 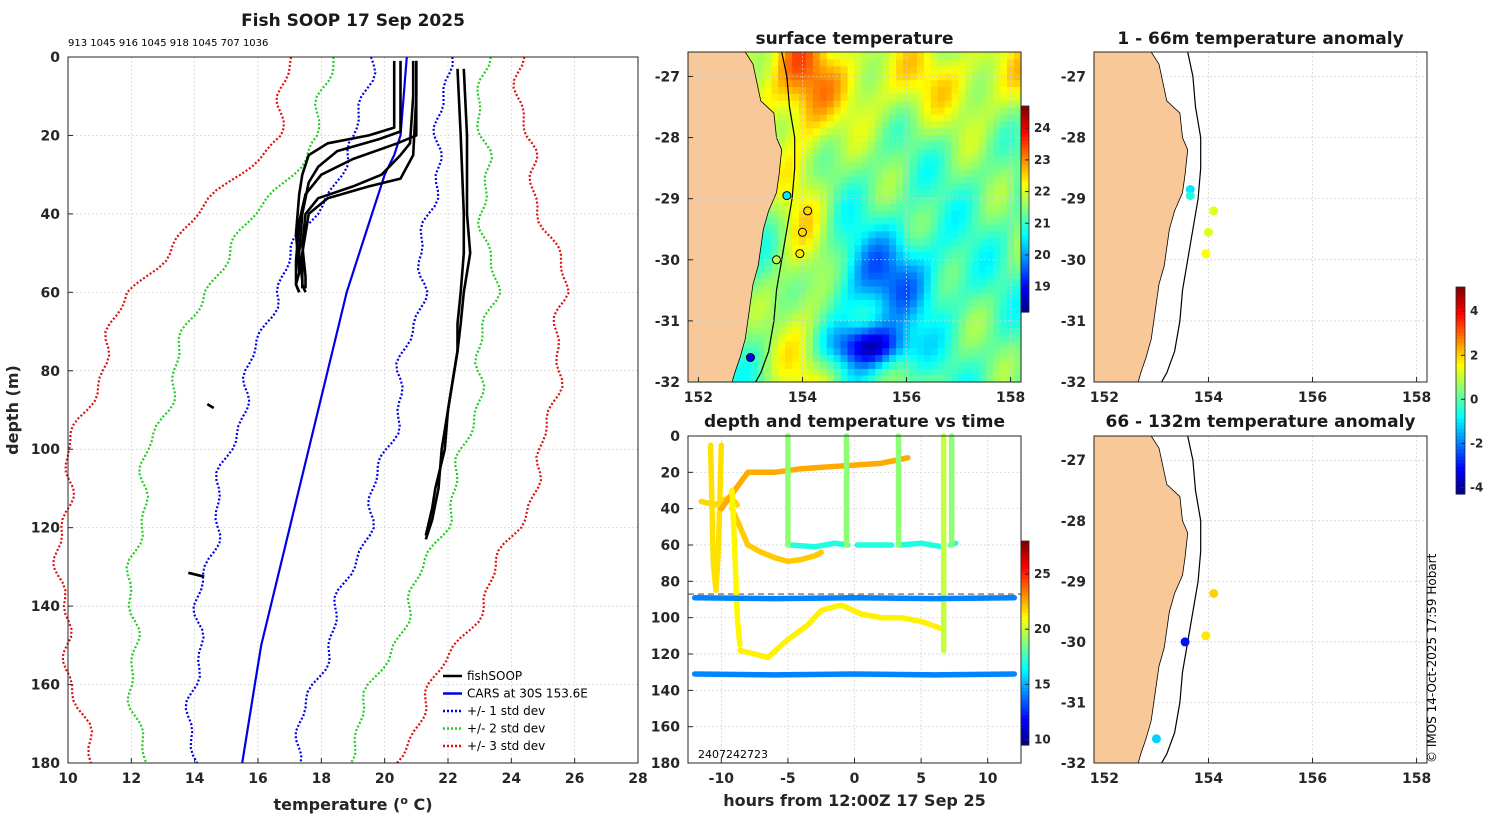 What do you see at coordinates (1474, 355) in the screenshot?
I see `anom-colorbar-label: 2` at bounding box center [1474, 355].